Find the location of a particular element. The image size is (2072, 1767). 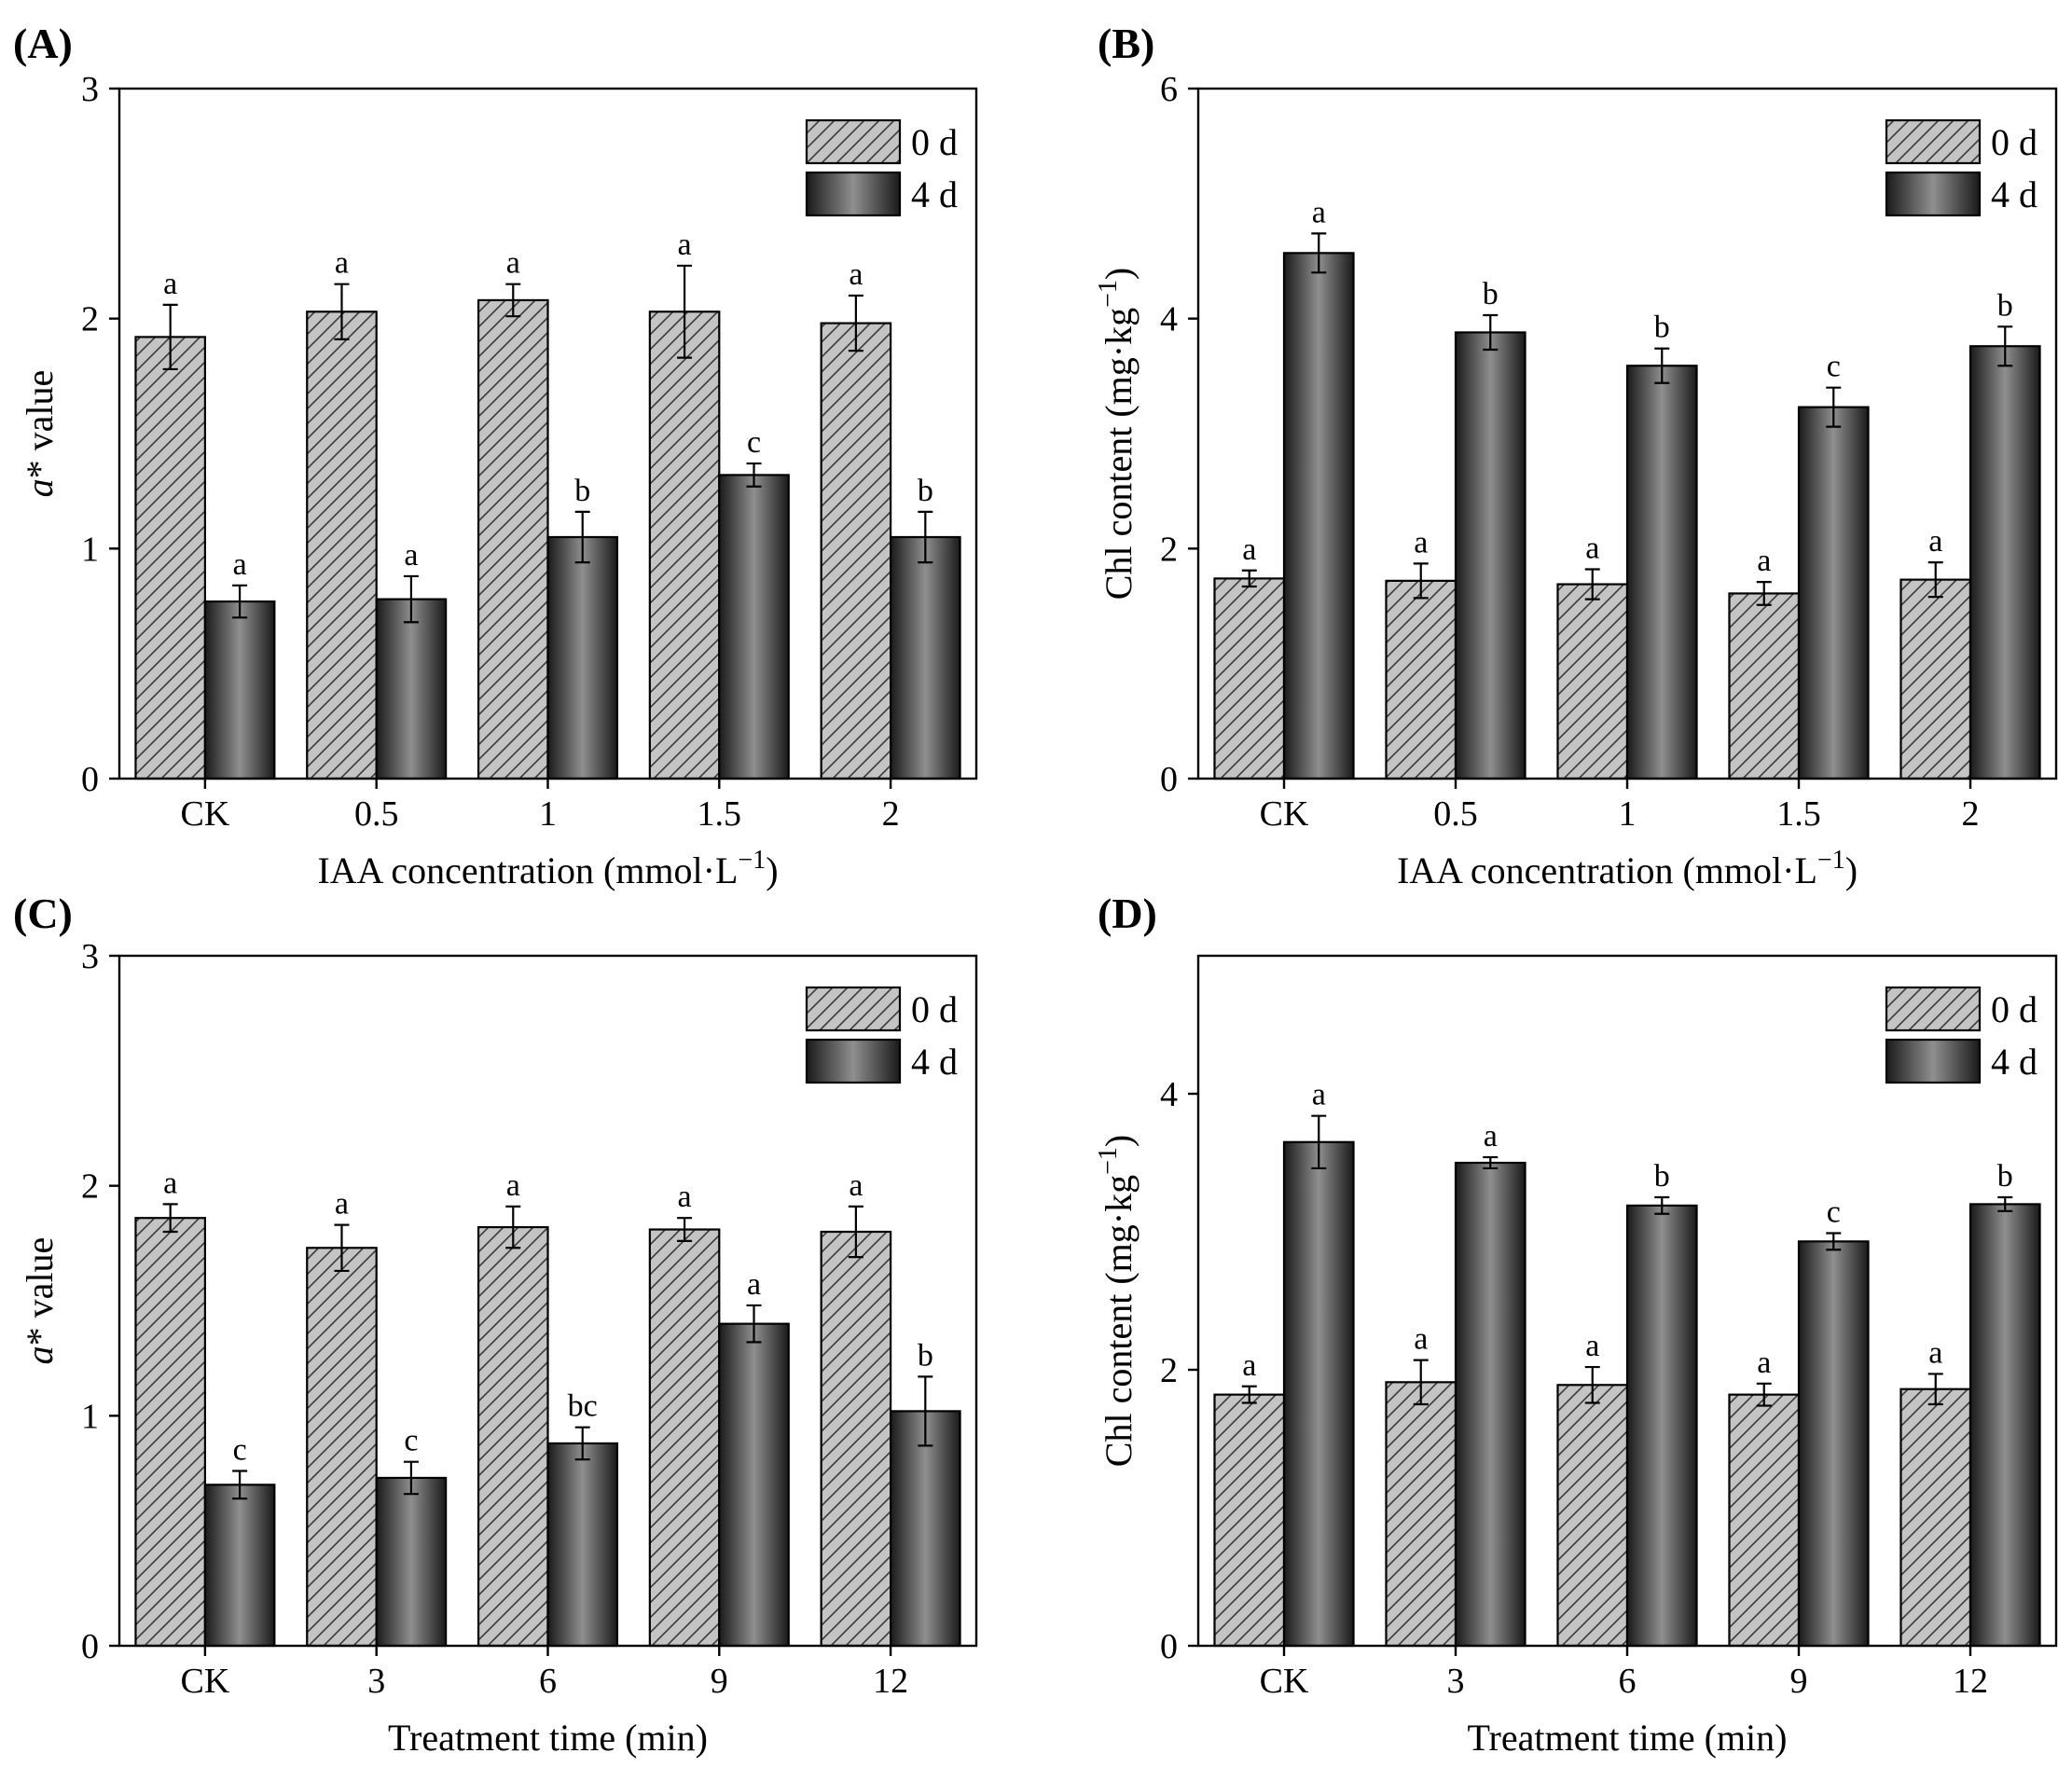

x-tick-label: 0.5 is located at coordinates (376, 814).